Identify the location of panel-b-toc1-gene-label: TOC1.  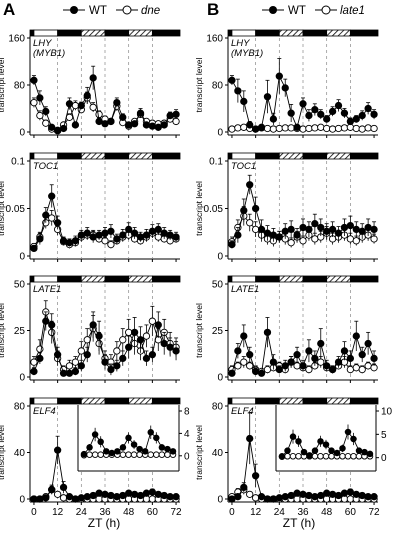
(243, 166).